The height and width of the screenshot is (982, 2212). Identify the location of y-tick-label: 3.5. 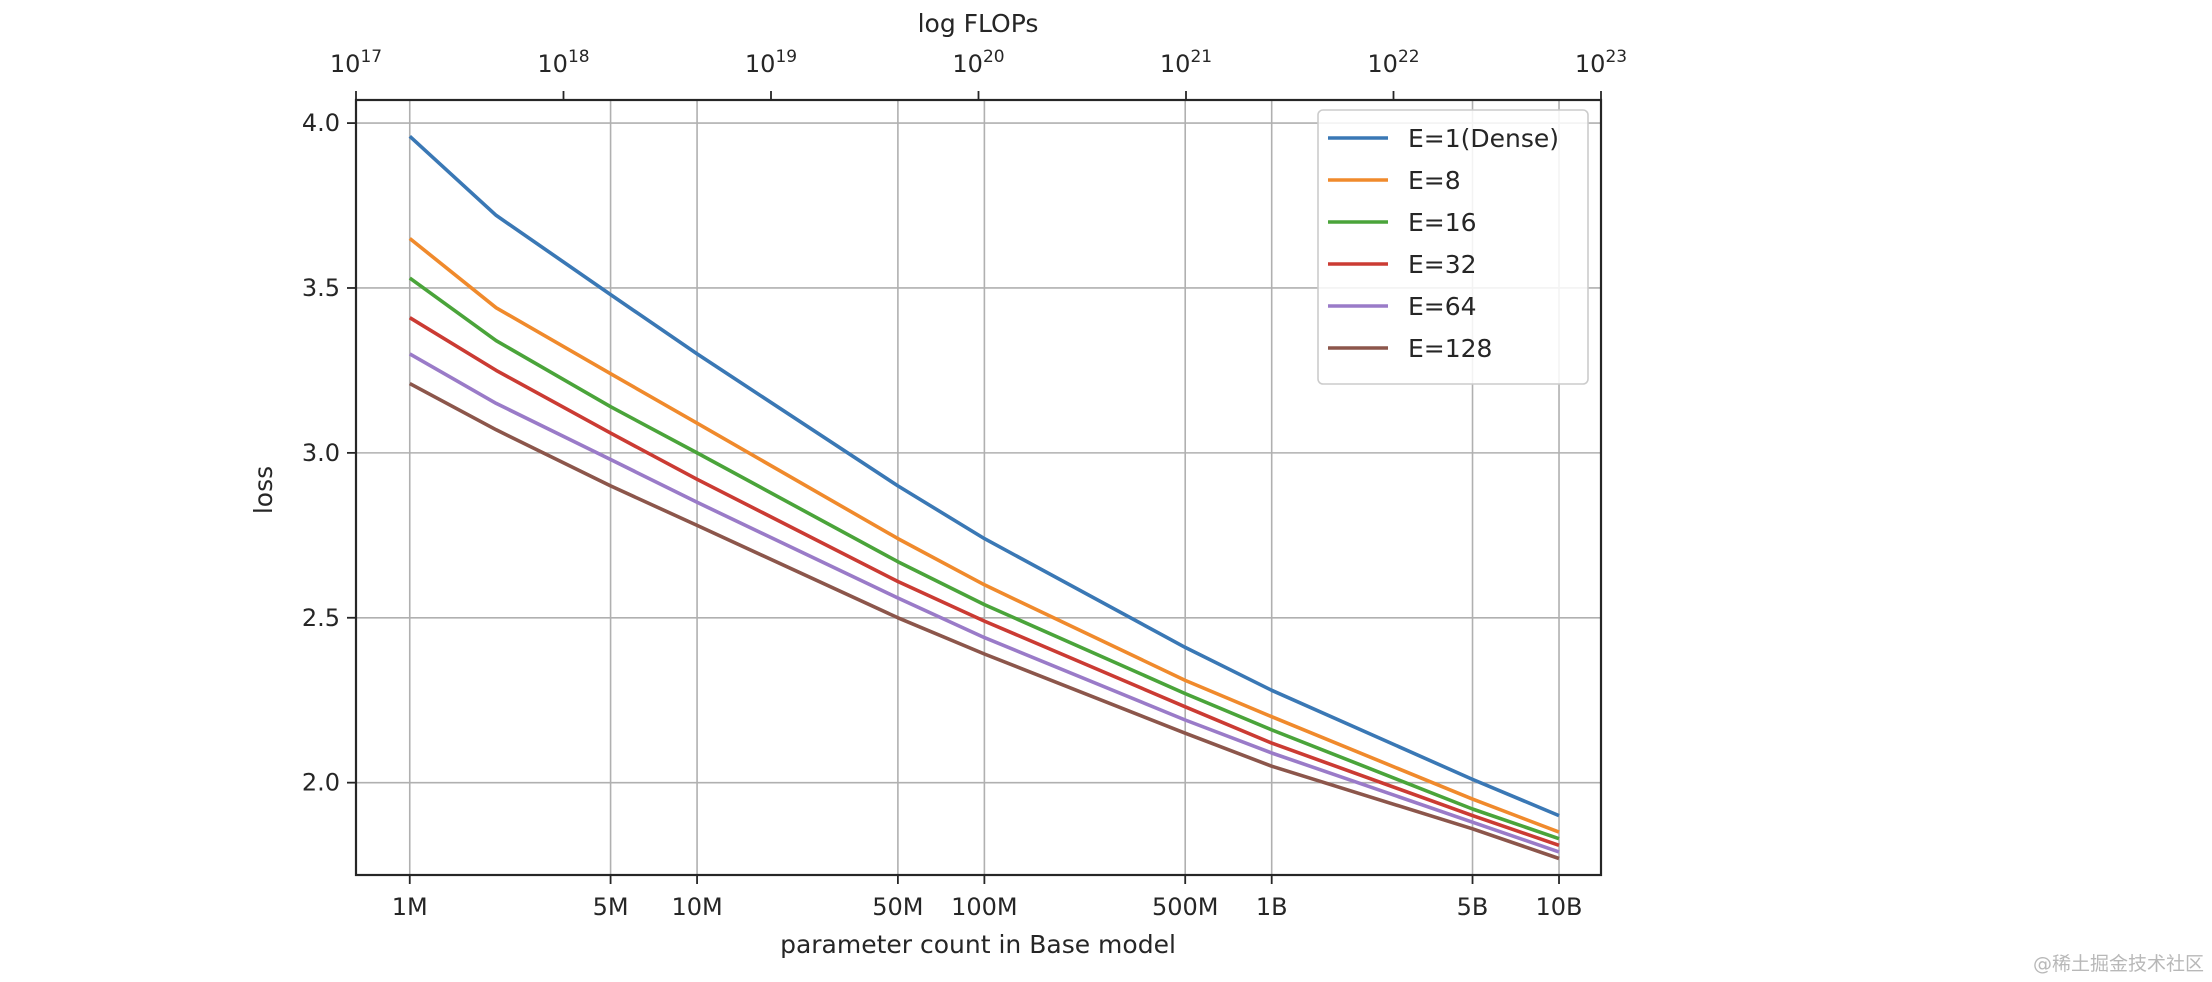
(321, 288).